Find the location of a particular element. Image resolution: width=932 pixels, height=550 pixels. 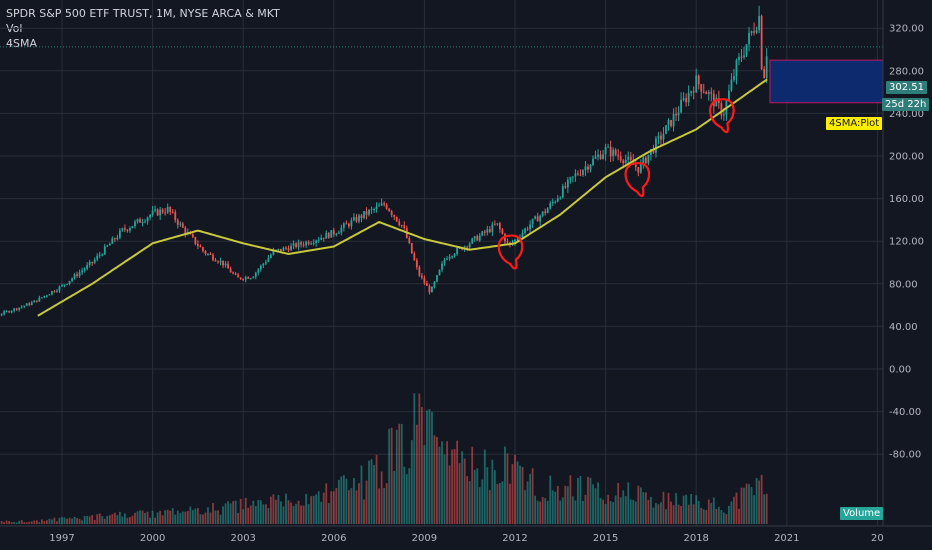

y-tick-label: 0.00 is located at coordinates (900, 370).